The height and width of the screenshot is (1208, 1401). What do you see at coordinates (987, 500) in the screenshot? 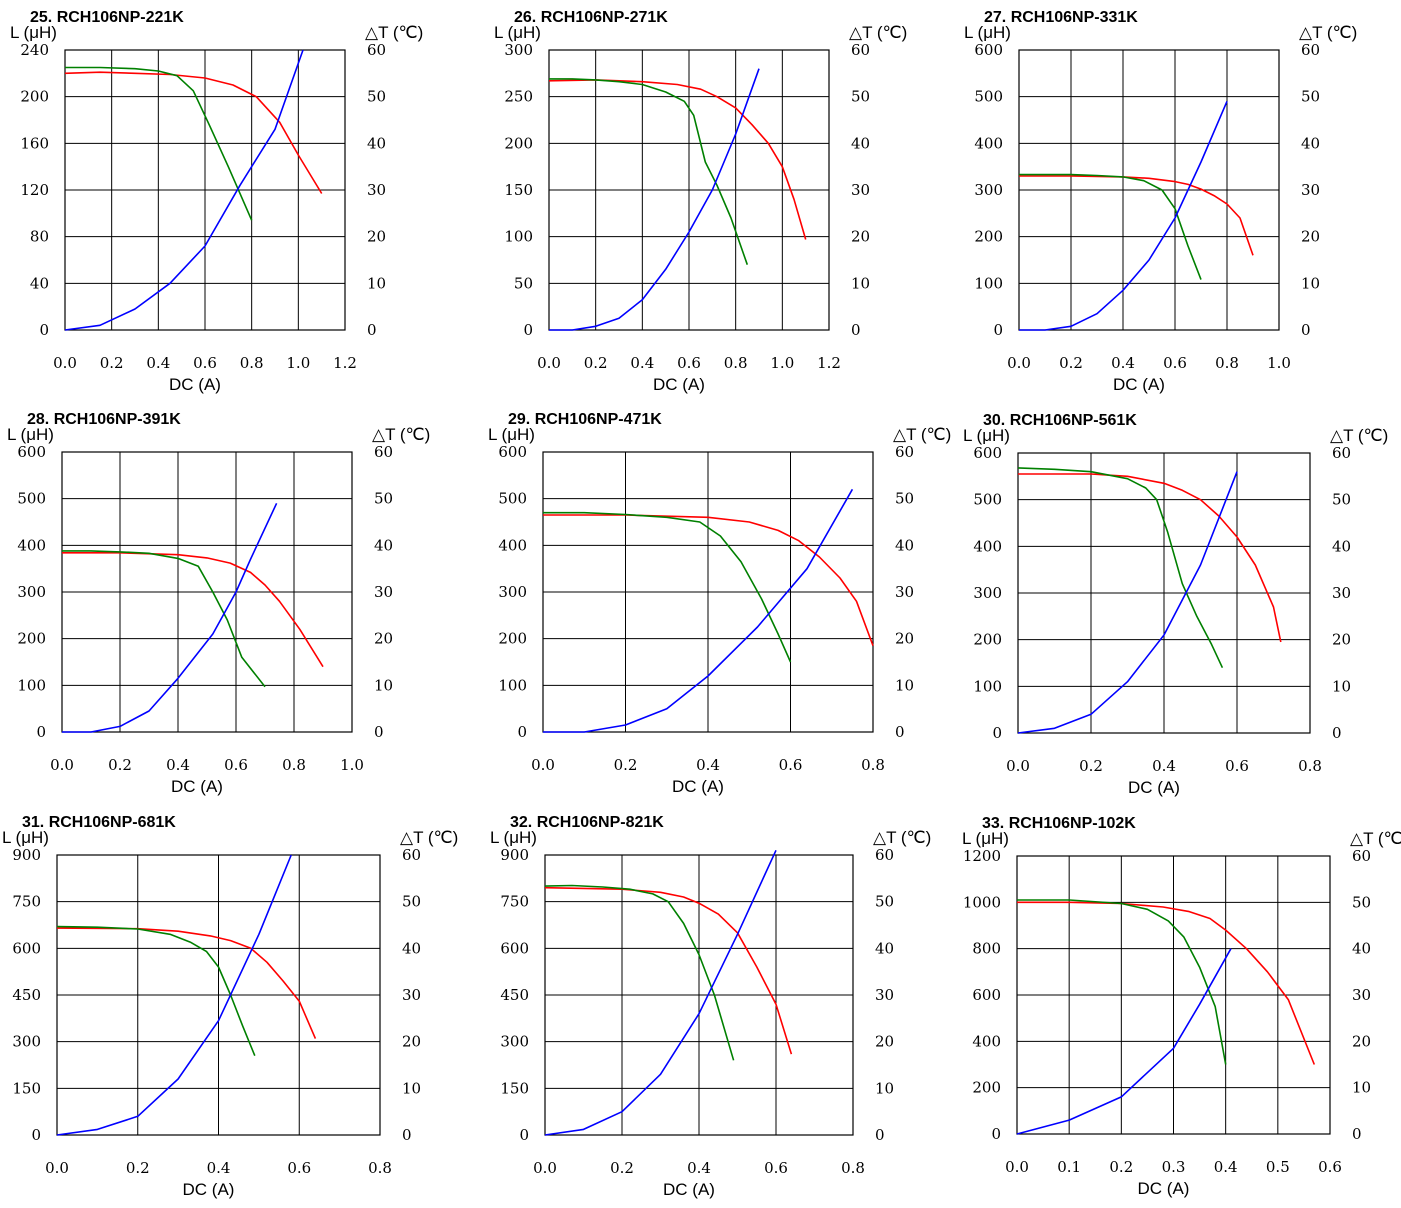
I see `y-tick-label: 500` at bounding box center [987, 500].